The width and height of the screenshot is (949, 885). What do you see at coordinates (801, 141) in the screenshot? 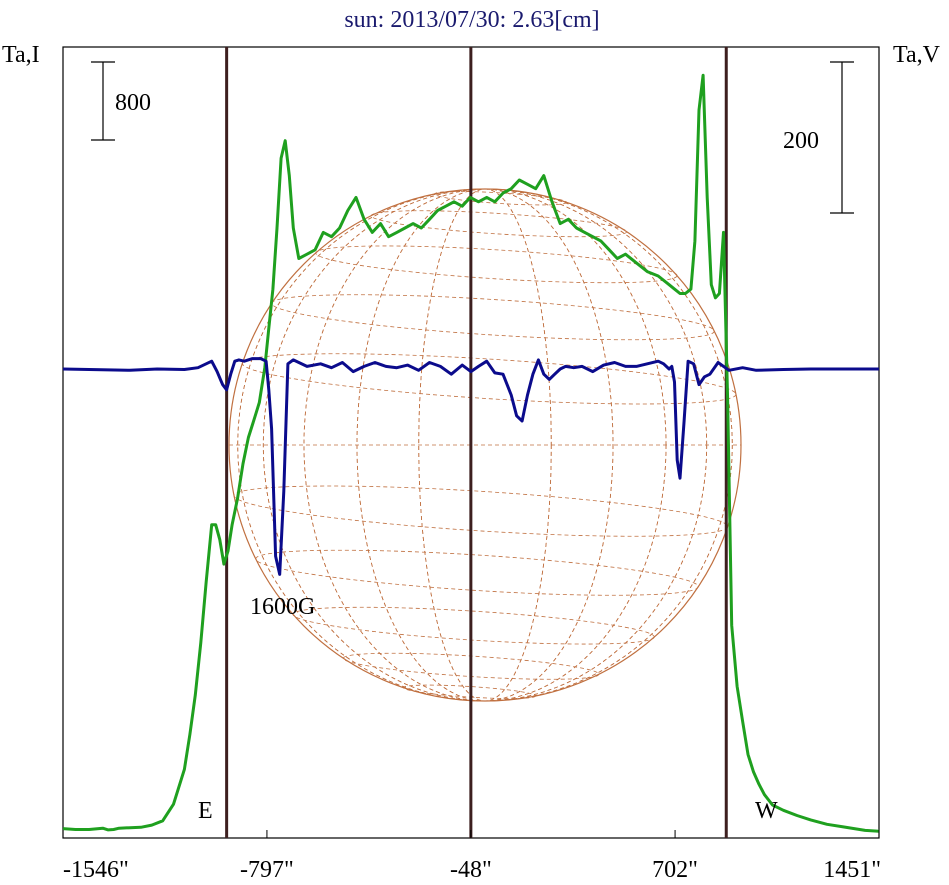
I see `scale-bar-polarization-label: 200` at bounding box center [801, 141].